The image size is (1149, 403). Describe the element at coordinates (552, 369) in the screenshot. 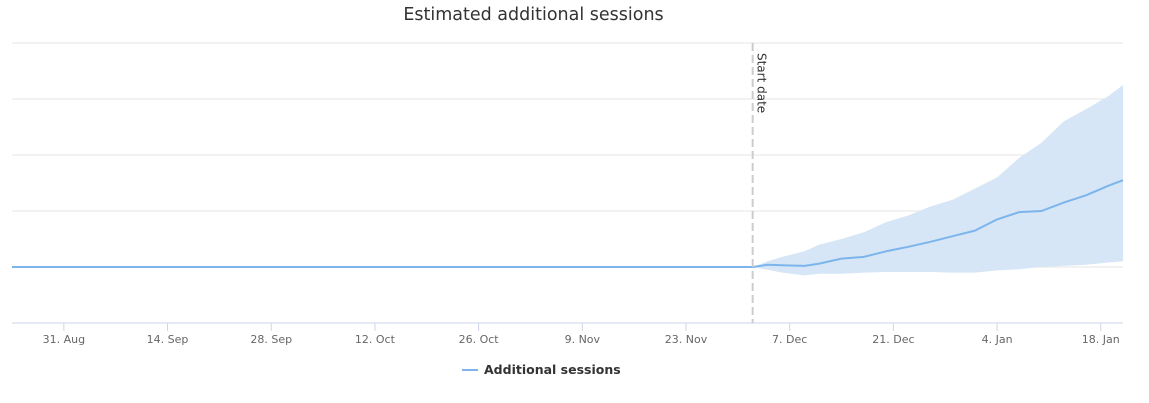

I see `legend-label: Additional sessions` at that location.